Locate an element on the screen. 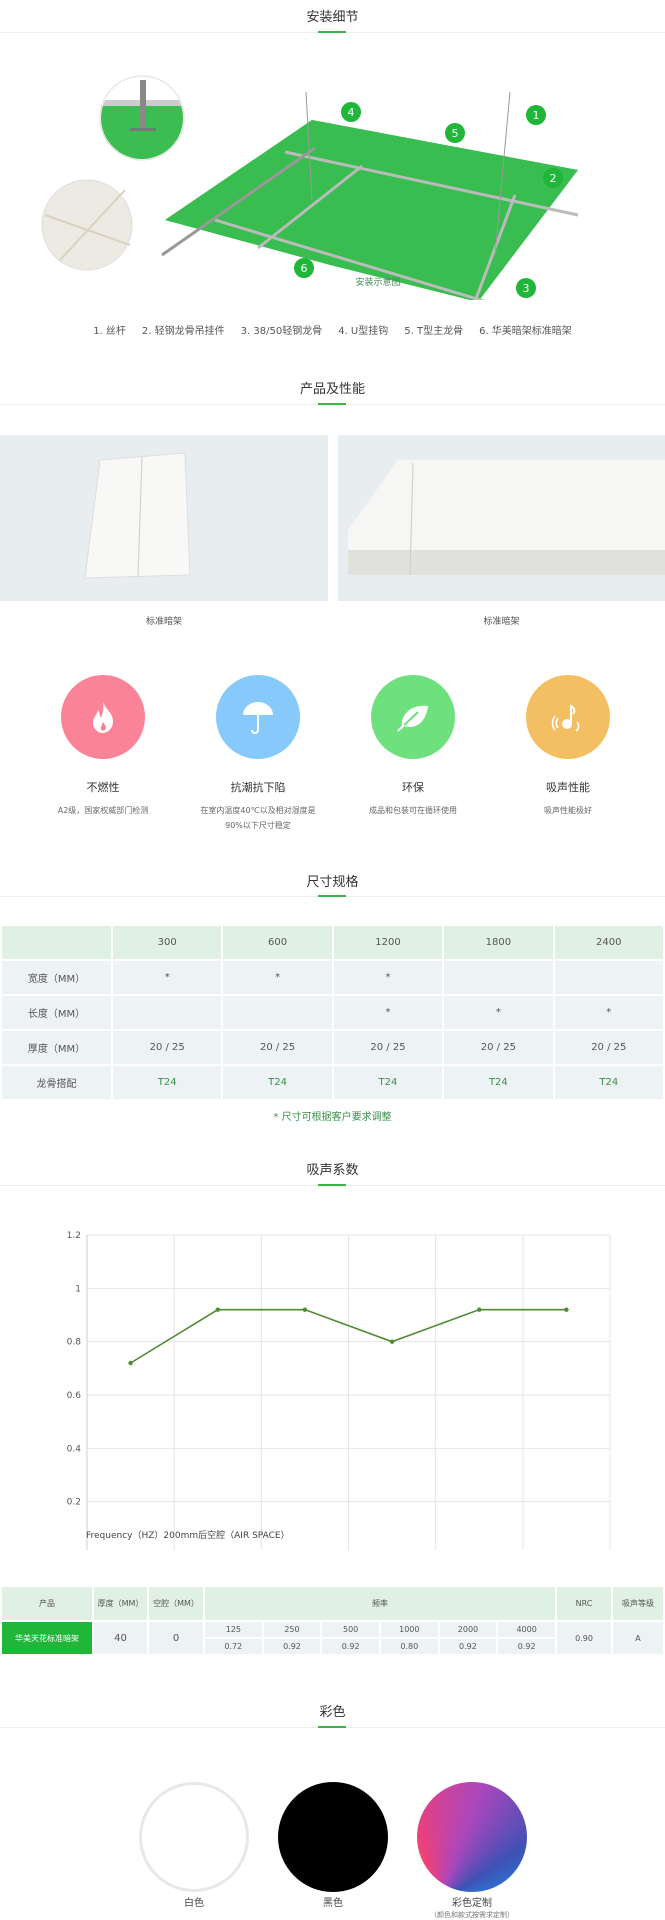  cell: A is located at coordinates (638, 1638).